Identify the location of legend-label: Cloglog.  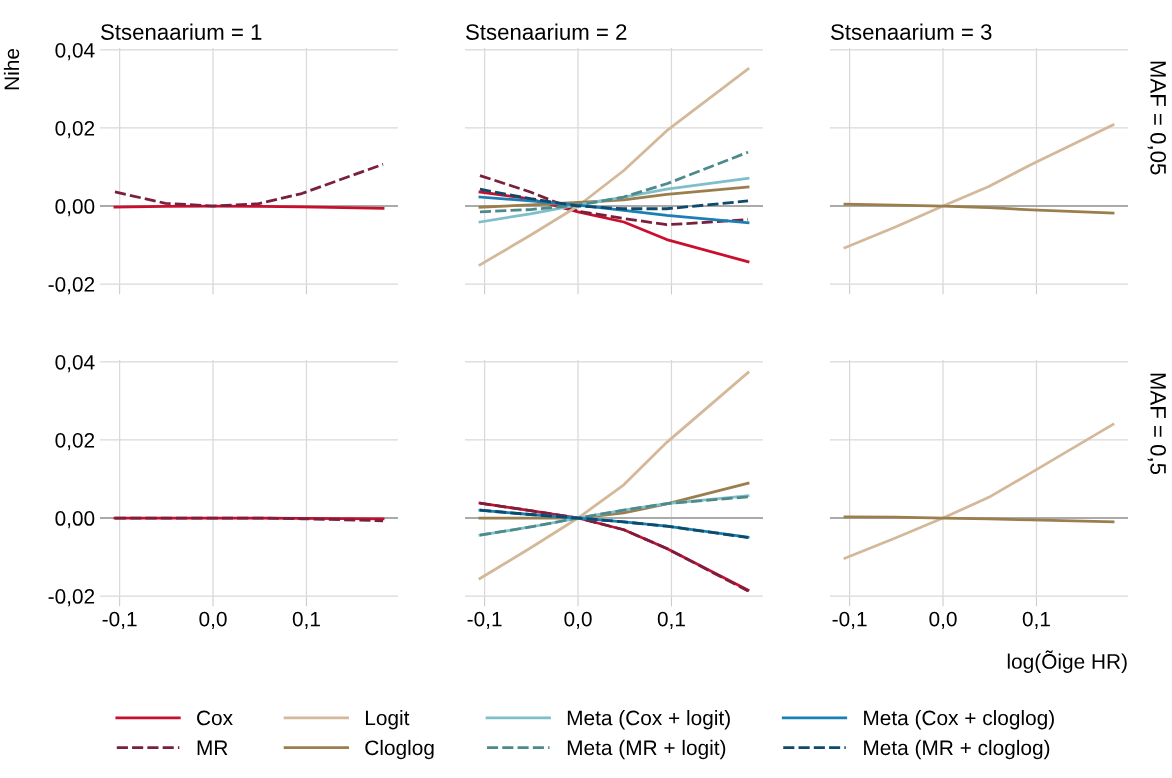
(399, 749).